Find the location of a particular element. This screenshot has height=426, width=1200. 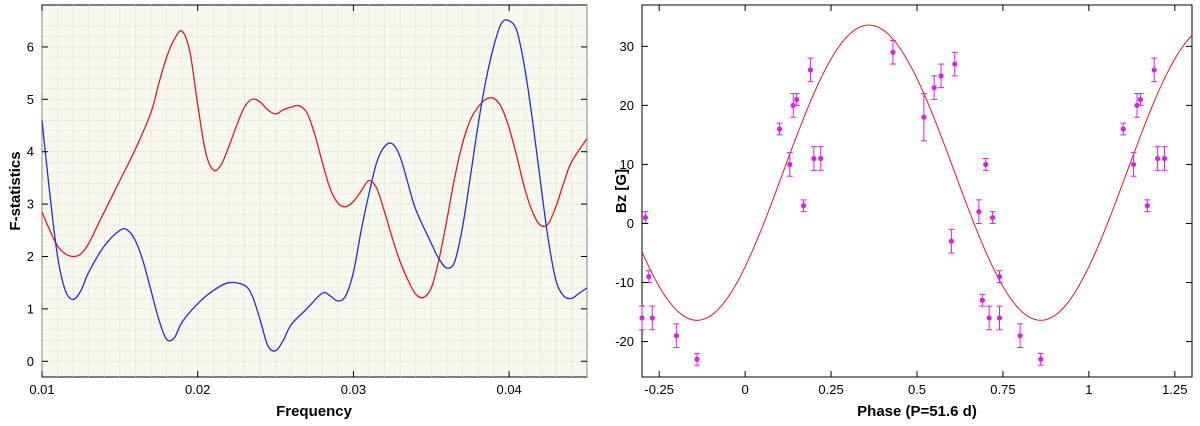

phase-curve-x-axis-label: Phase (P=51.6 d) is located at coordinates (917, 411).